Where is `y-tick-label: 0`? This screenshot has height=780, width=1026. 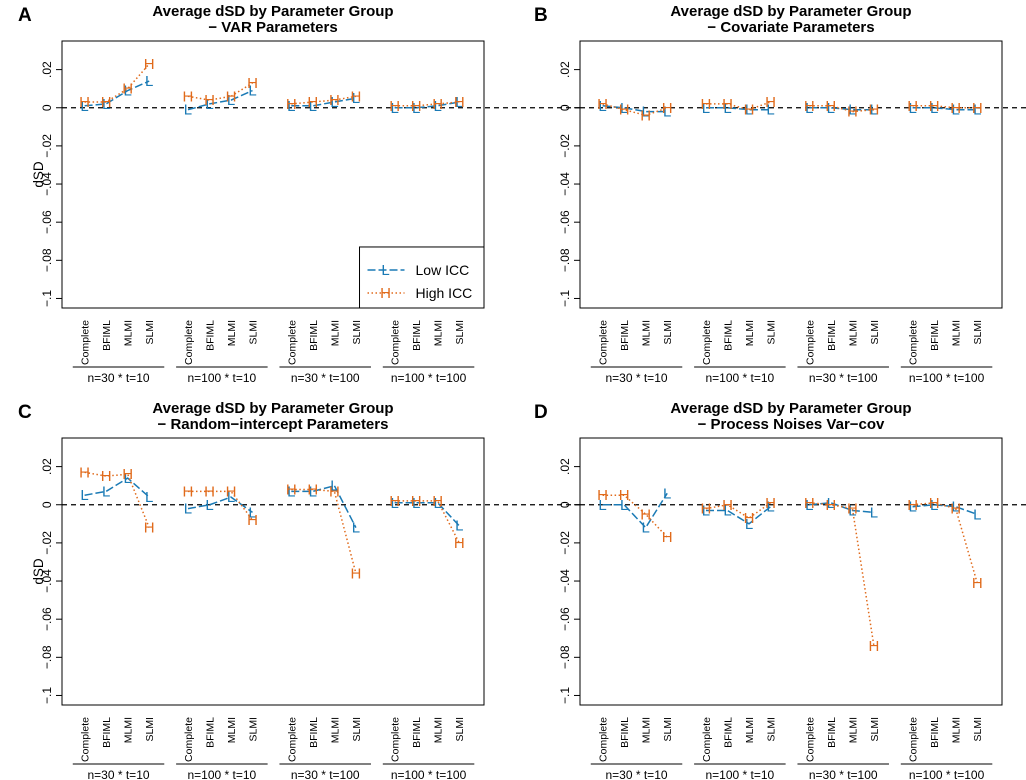
y-tick-label: 0 is located at coordinates (47, 504).